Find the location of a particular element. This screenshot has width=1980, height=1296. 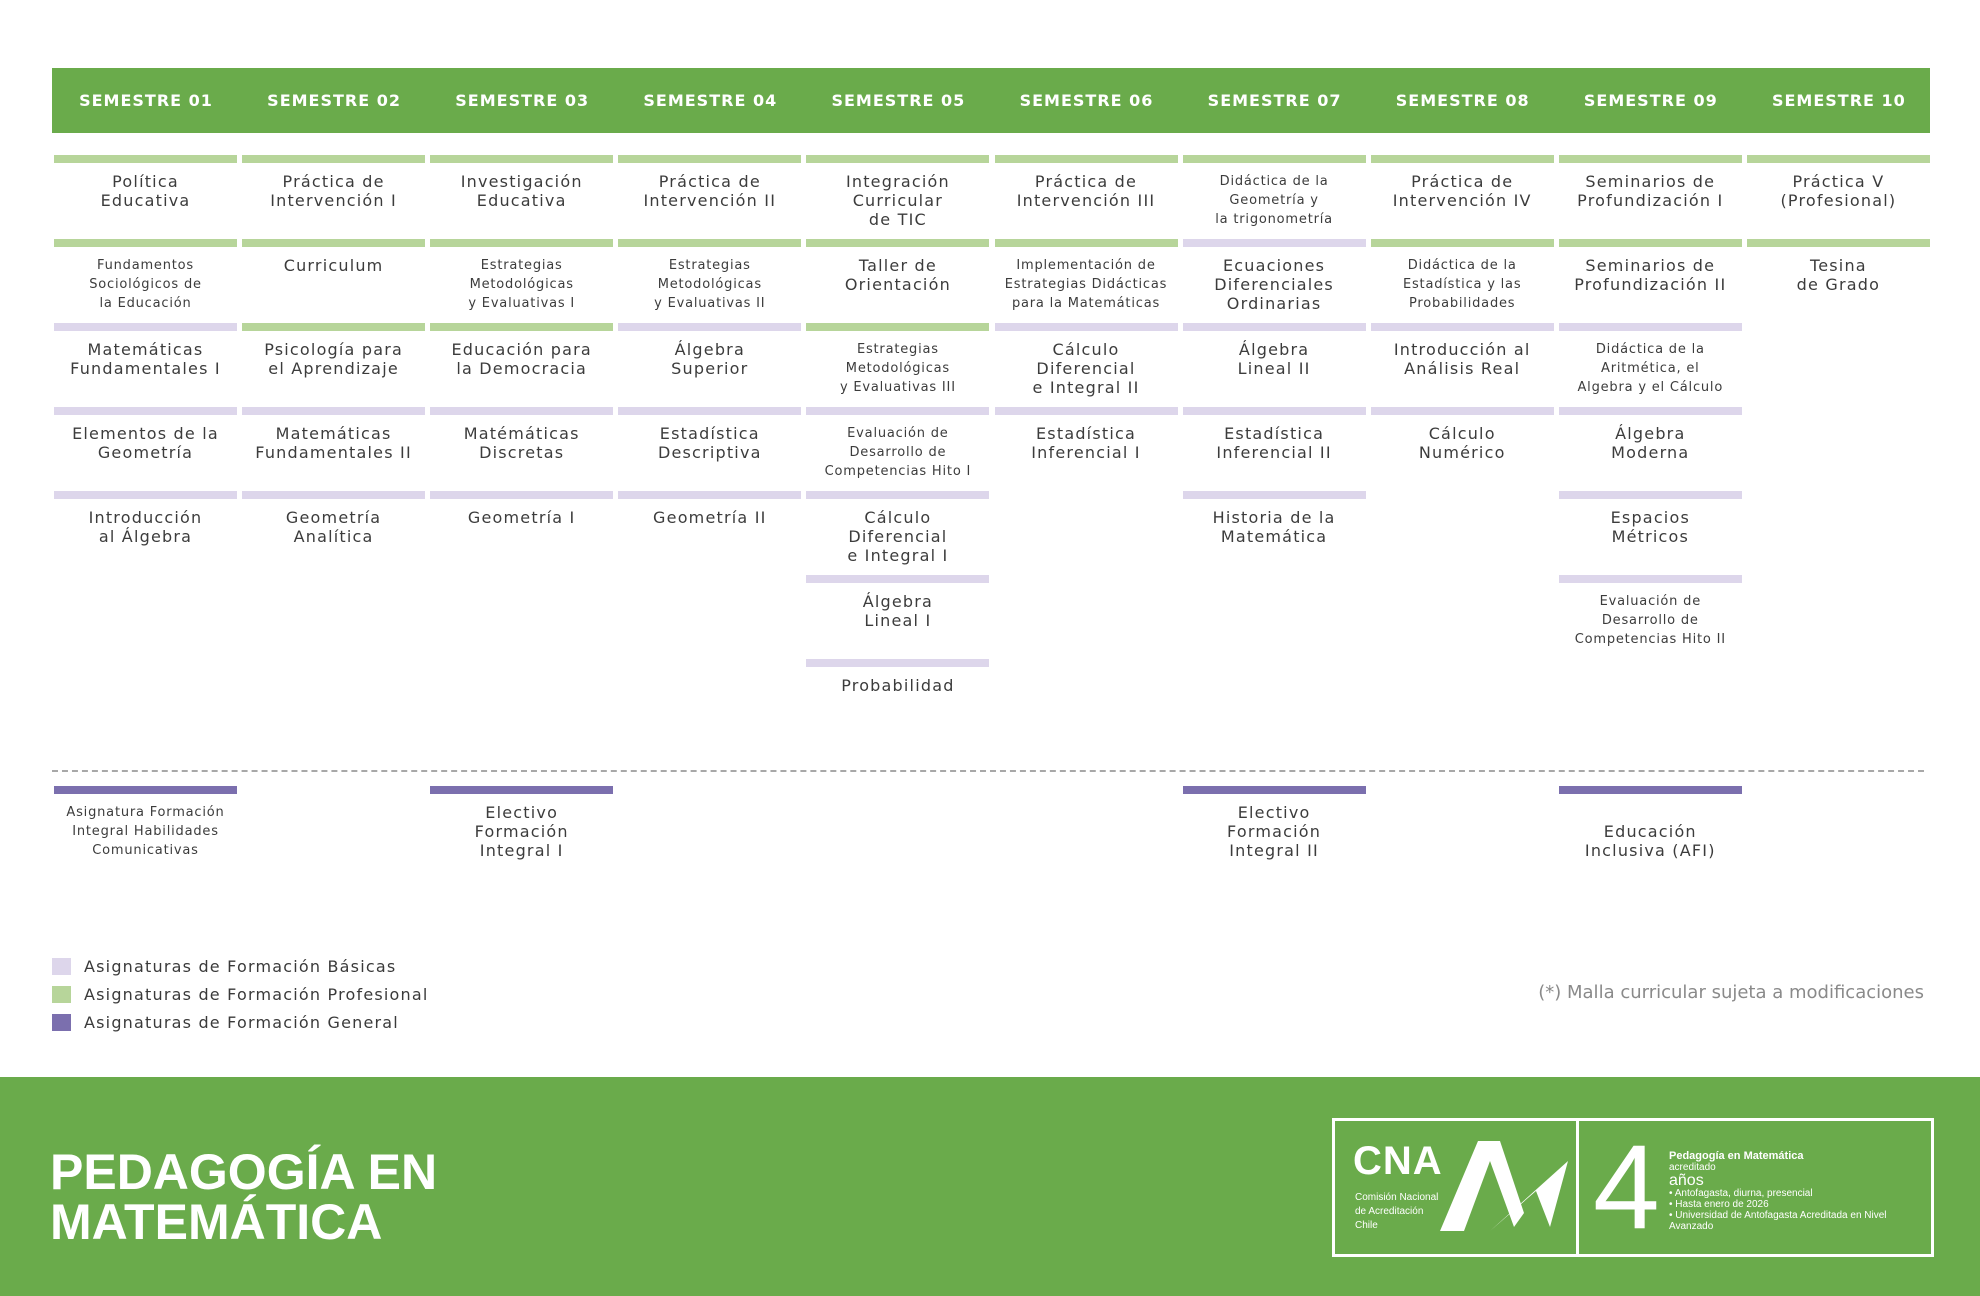

course-cell: Cálculo Diferencial e Integral II is located at coordinates (1086, 360).